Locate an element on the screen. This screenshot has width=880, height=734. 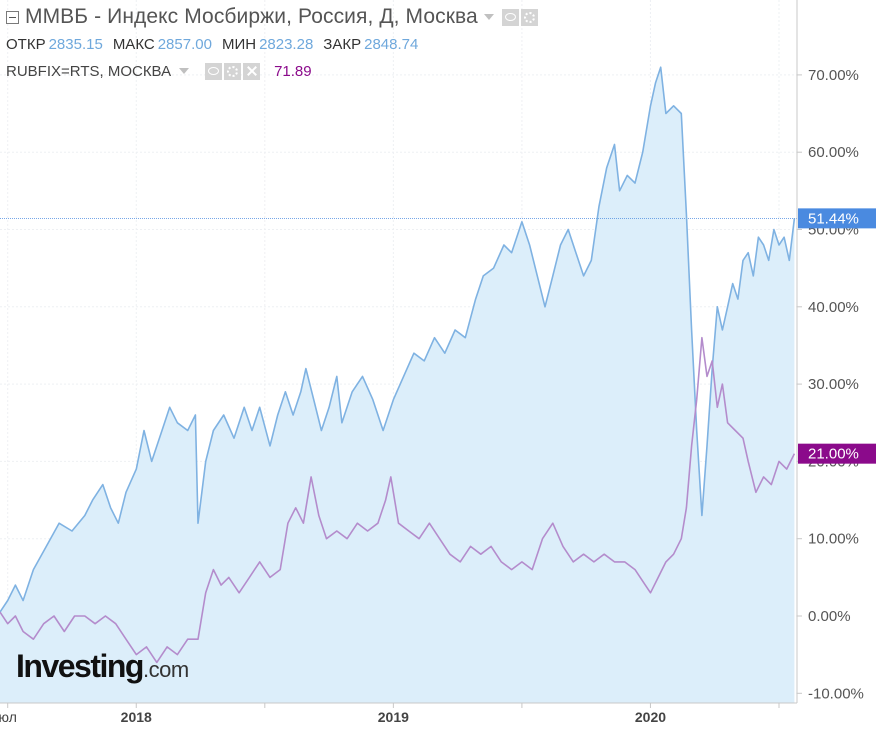
comparison-name: RUBFIX=RTS, МОСКВА is located at coordinates (89, 71).